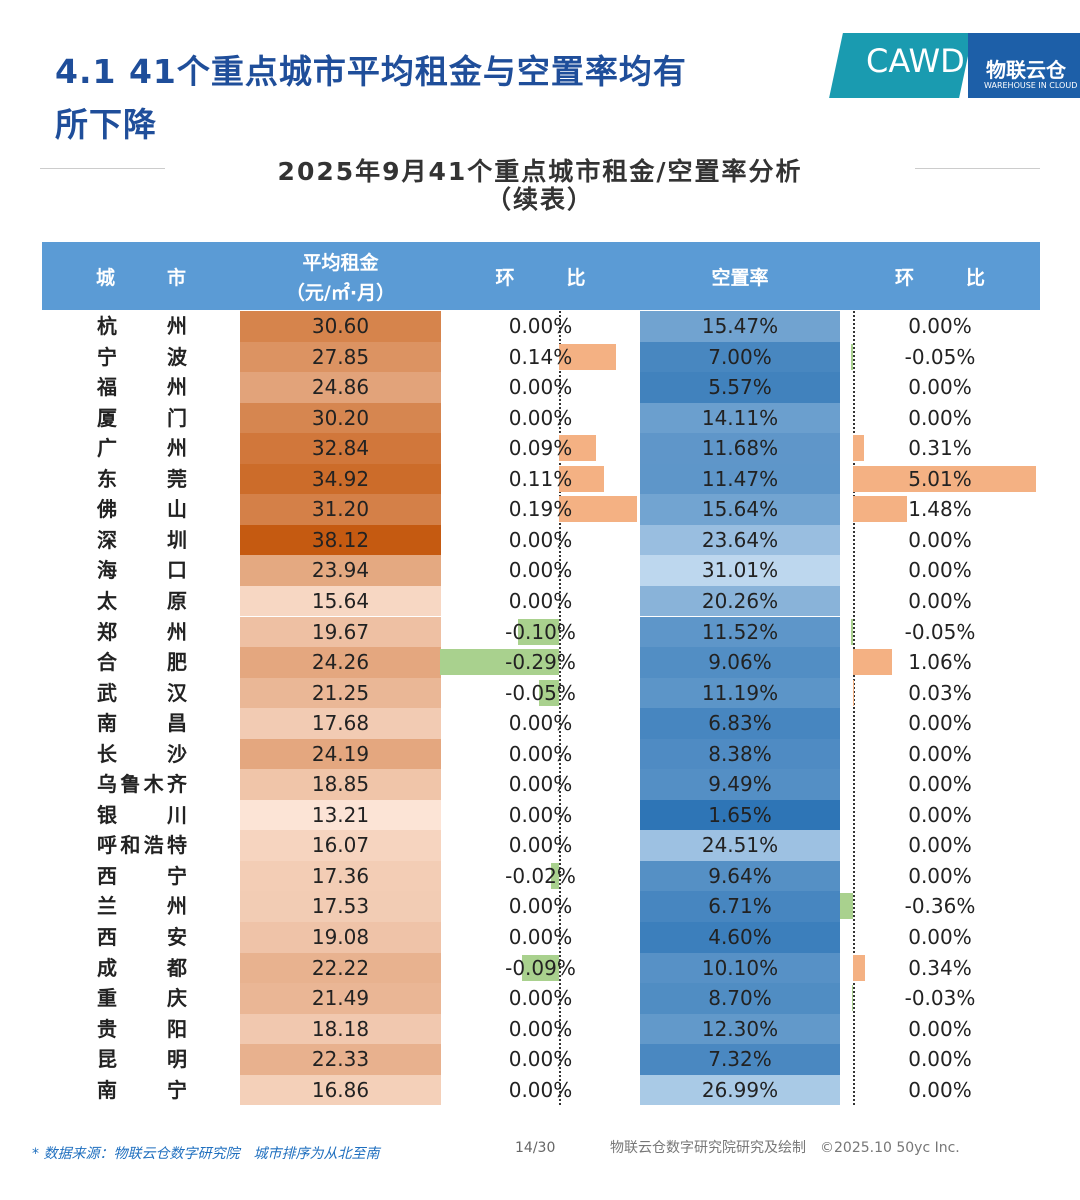 Image resolution: width=1080 pixels, height=1200 pixels. I want to click on value-cell: 6.83%, so click(740, 723).